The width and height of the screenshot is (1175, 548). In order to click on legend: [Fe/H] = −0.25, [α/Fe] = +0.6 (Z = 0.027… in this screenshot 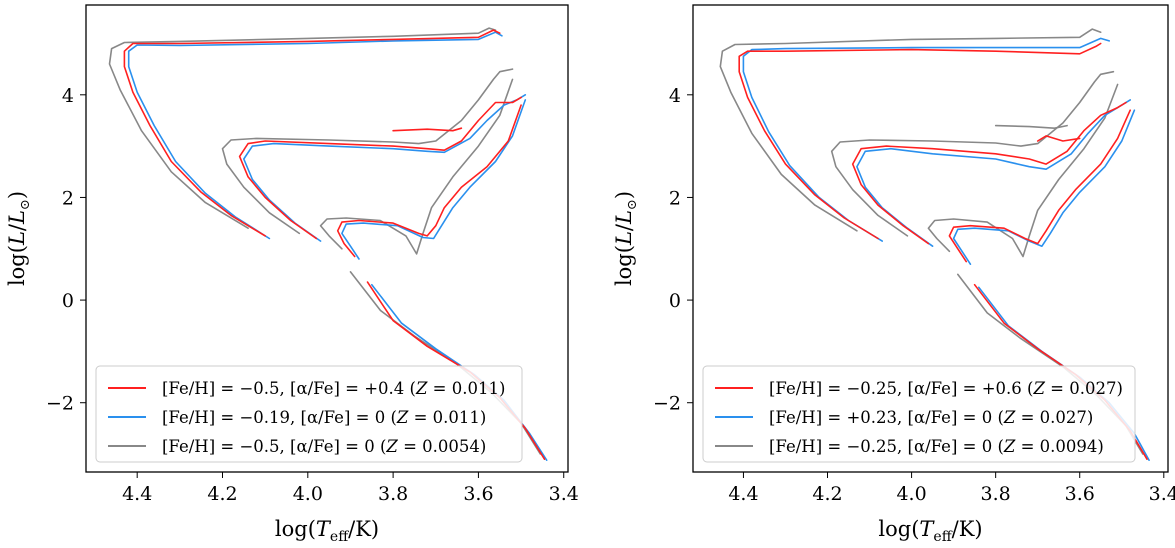, I will do `click(919, 414)`.